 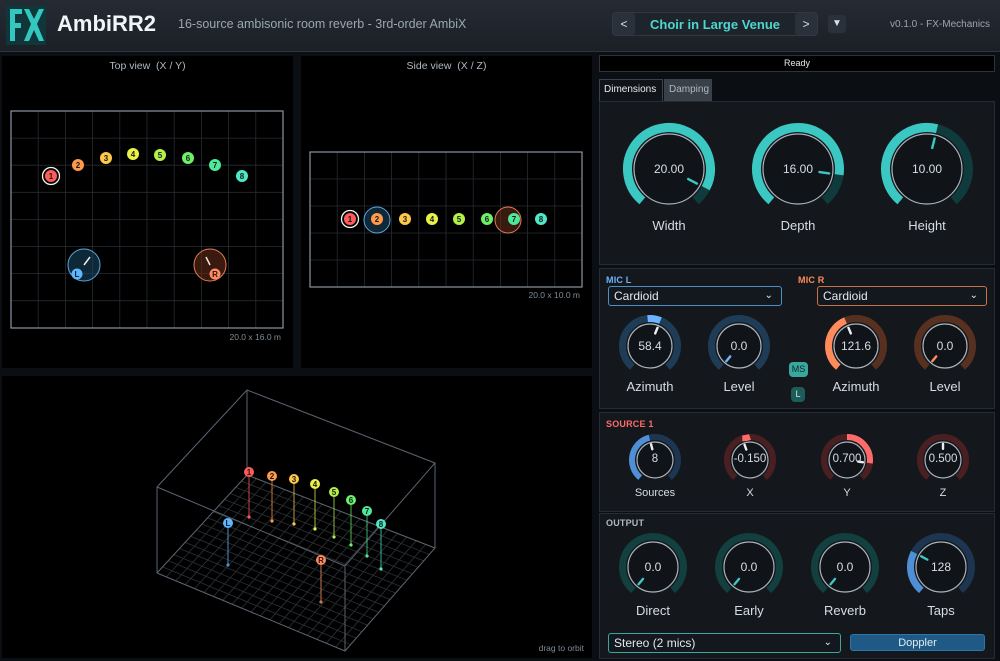 I want to click on side-view-source-2: 2, so click(x=377, y=219).